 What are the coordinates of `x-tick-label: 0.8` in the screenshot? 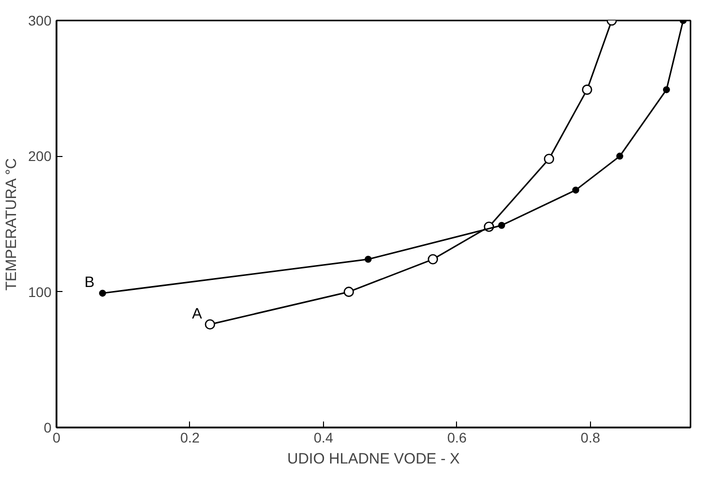 It's located at (590, 438).